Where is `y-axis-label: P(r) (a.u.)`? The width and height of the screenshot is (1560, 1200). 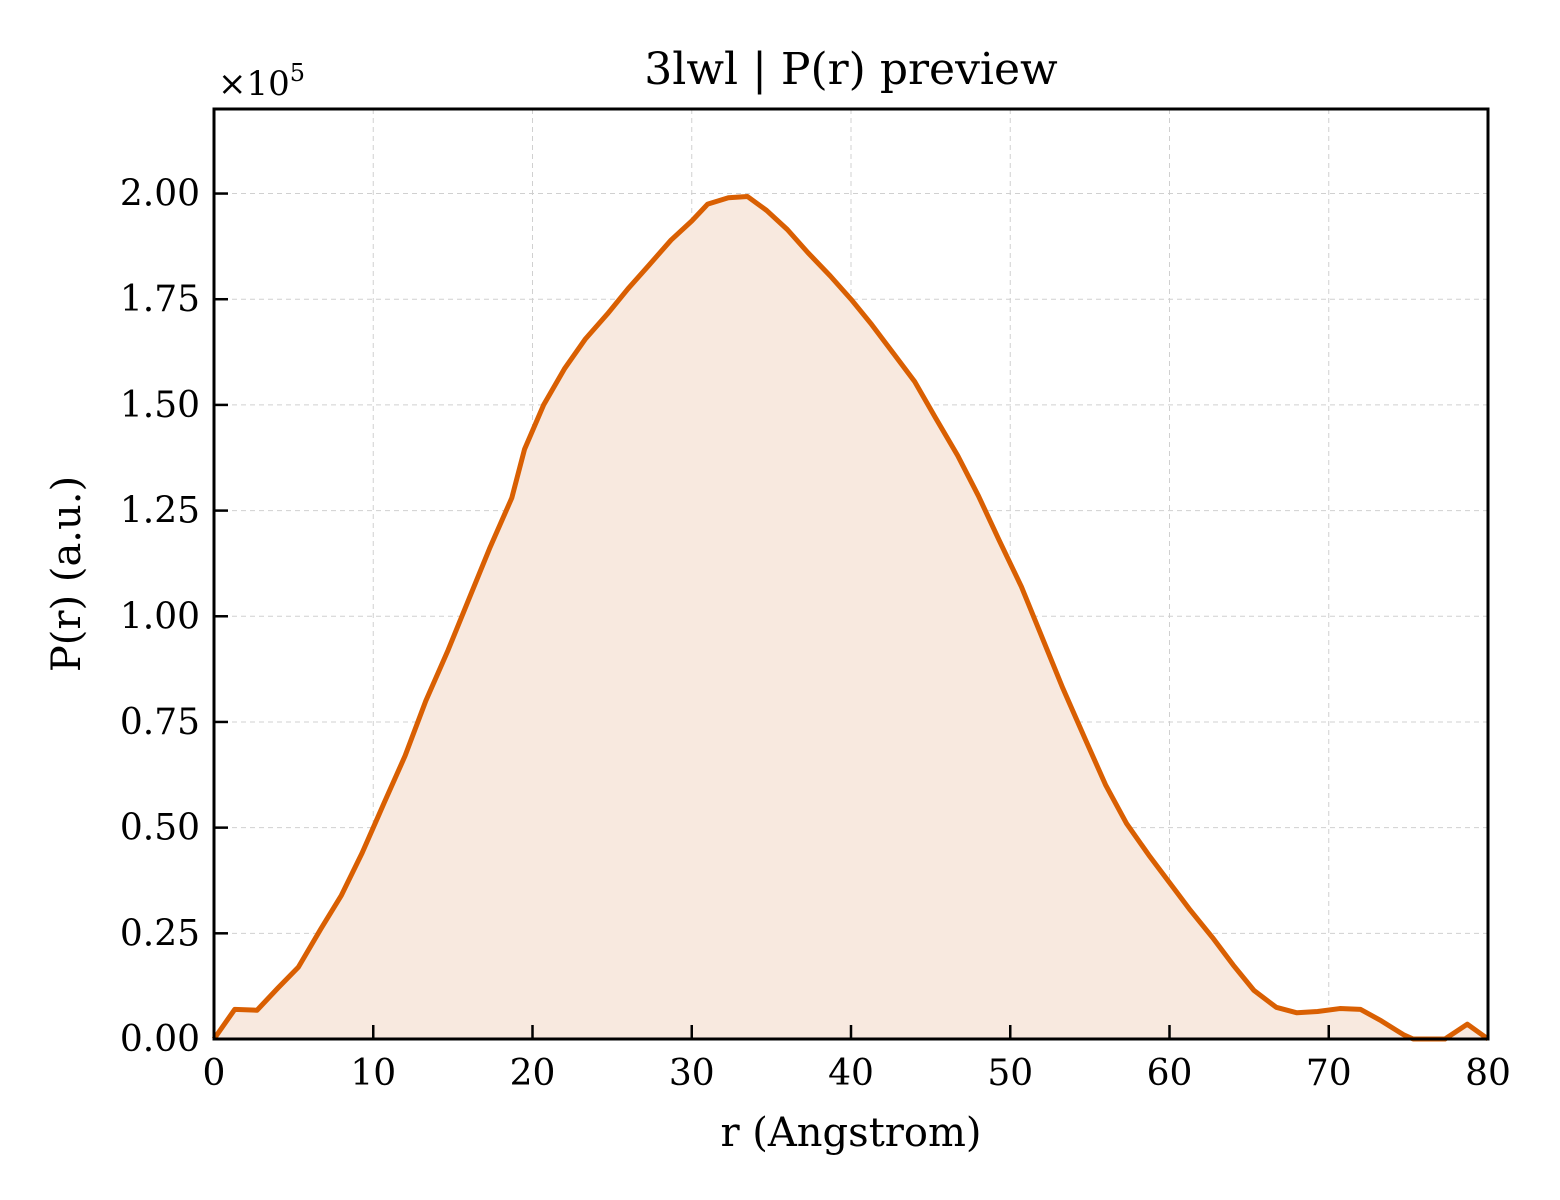
y-axis-label: P(r) (a.u.) is located at coordinates (67, 574).